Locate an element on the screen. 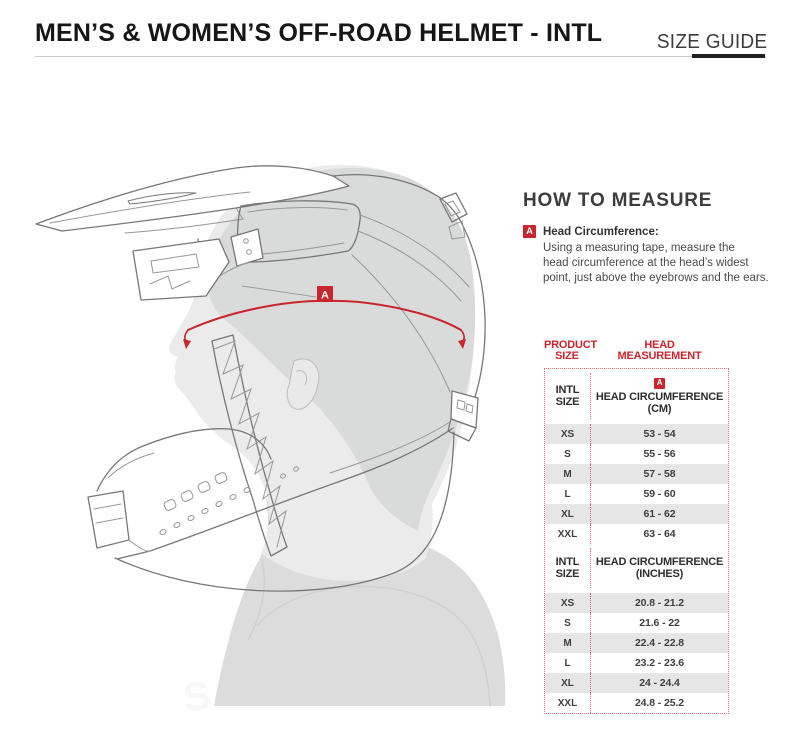 This screenshot has height=741, width=800. marker-a-label: A is located at coordinates (325, 296).